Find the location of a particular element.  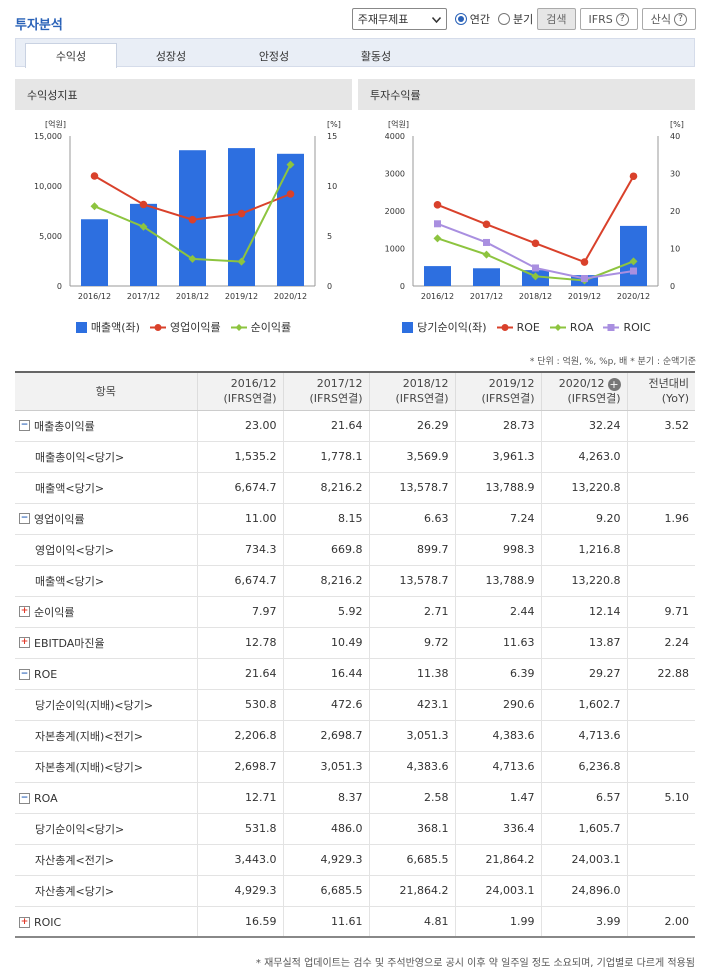

row-value: 16.59 is located at coordinates (239, 922).